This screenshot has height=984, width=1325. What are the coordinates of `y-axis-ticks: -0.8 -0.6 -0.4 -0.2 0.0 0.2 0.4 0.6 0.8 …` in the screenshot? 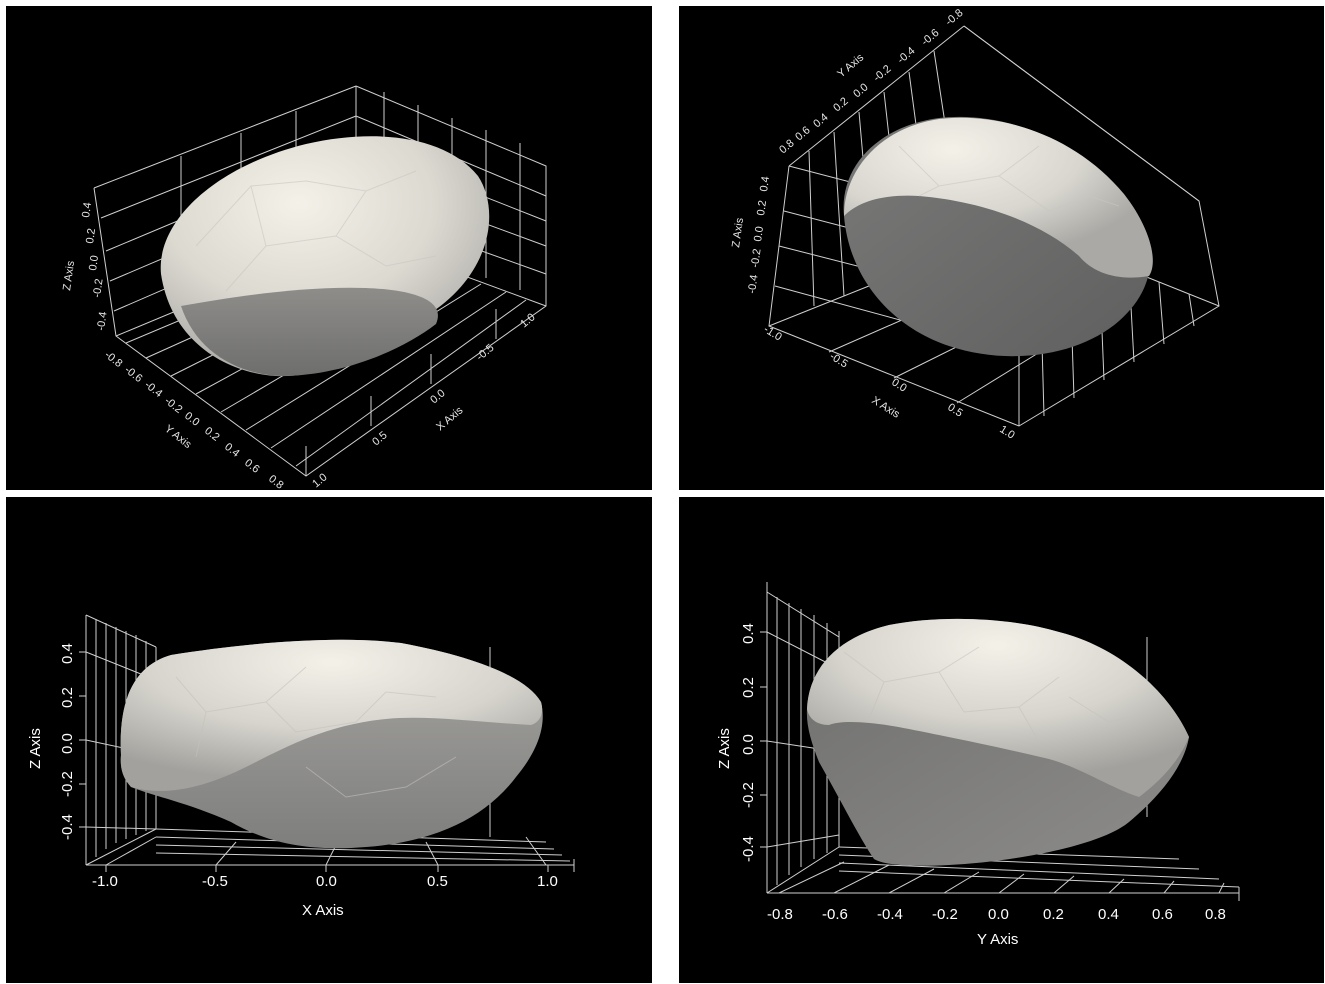 It's located at (996, 927).